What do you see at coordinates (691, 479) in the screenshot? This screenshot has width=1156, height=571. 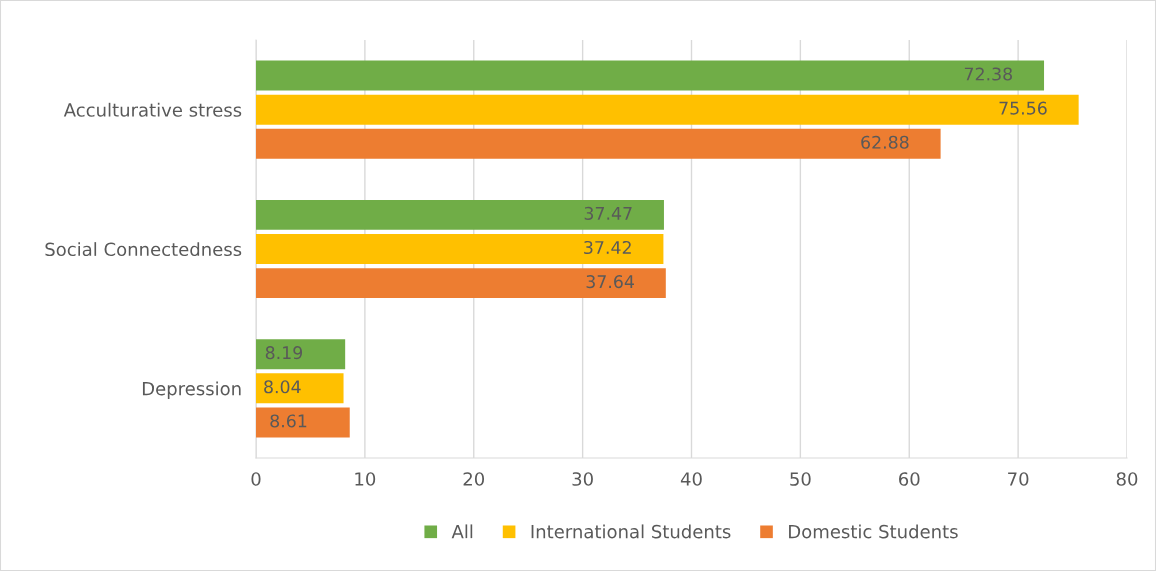 I see `x-tick-label: 40` at bounding box center [691, 479].